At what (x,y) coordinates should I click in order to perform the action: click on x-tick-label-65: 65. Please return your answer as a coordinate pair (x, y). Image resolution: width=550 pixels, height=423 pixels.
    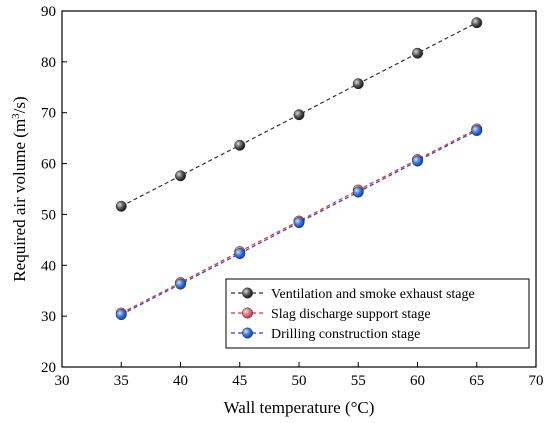
    Looking at the image, I should click on (476, 381).